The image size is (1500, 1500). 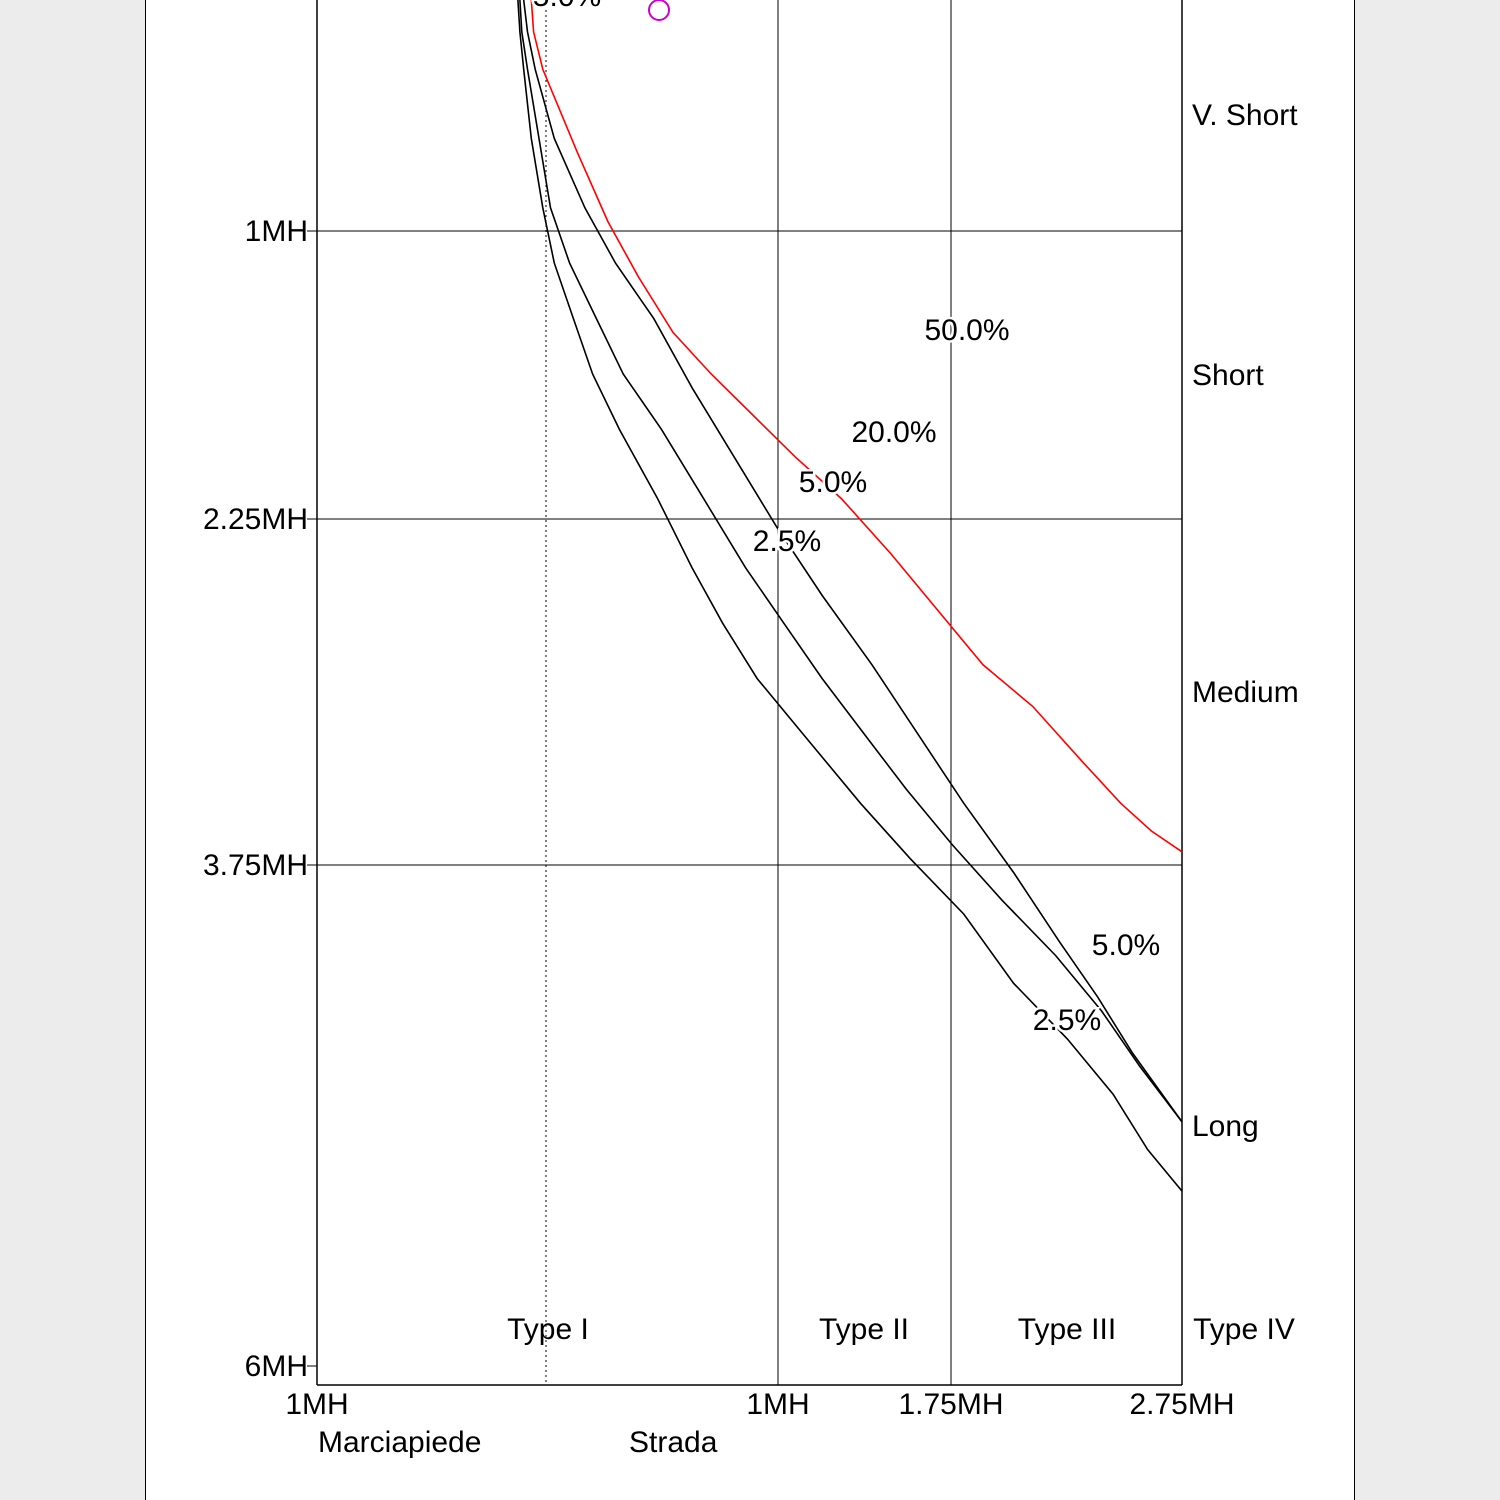 What do you see at coordinates (399, 1442) in the screenshot?
I see `x-region-label: Marciapiede` at bounding box center [399, 1442].